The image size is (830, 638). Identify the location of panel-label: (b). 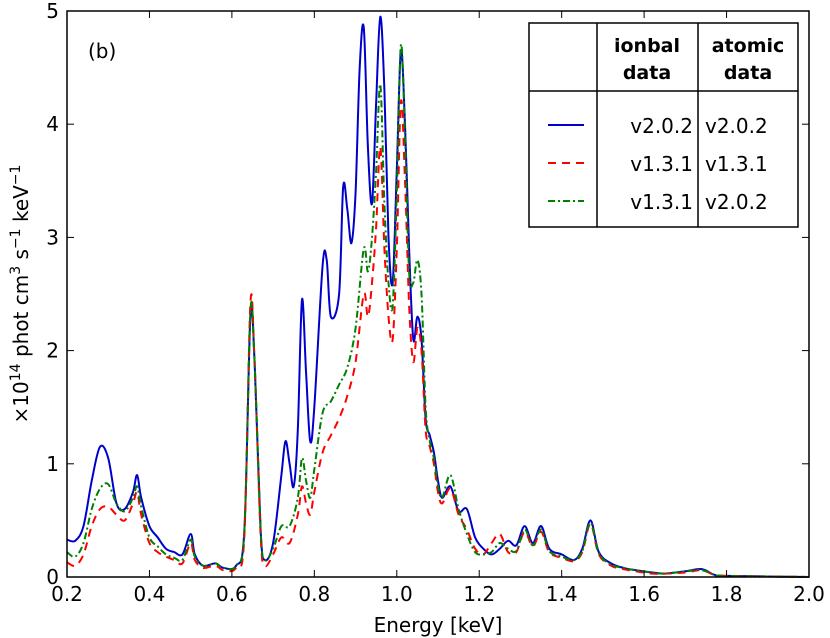
(102, 51).